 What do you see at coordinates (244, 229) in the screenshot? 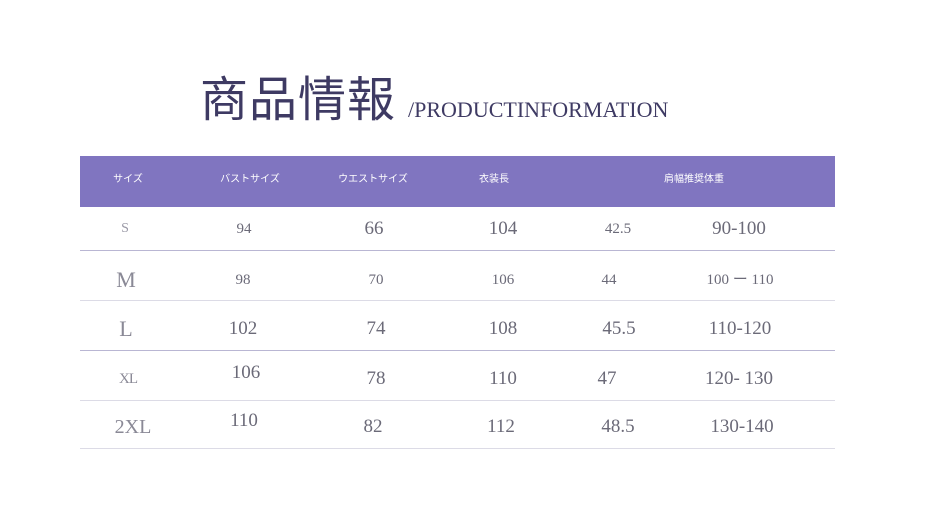
I see `cell-bust: 94` at bounding box center [244, 229].